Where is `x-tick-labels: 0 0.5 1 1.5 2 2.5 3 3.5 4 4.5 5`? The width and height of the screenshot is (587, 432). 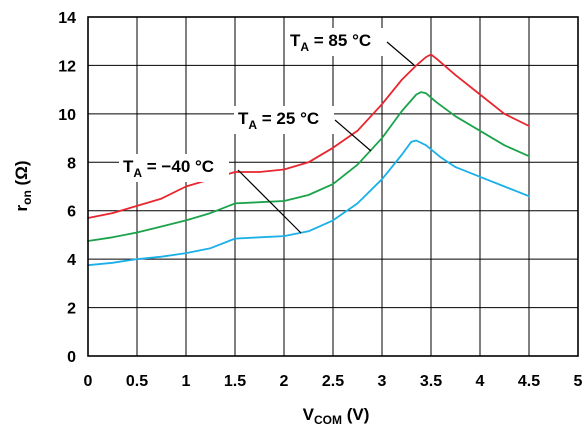 x-tick-labels: 0 0.5 1 1.5 2 2.5 3 3.5 4 4.5 5 is located at coordinates (333, 381).